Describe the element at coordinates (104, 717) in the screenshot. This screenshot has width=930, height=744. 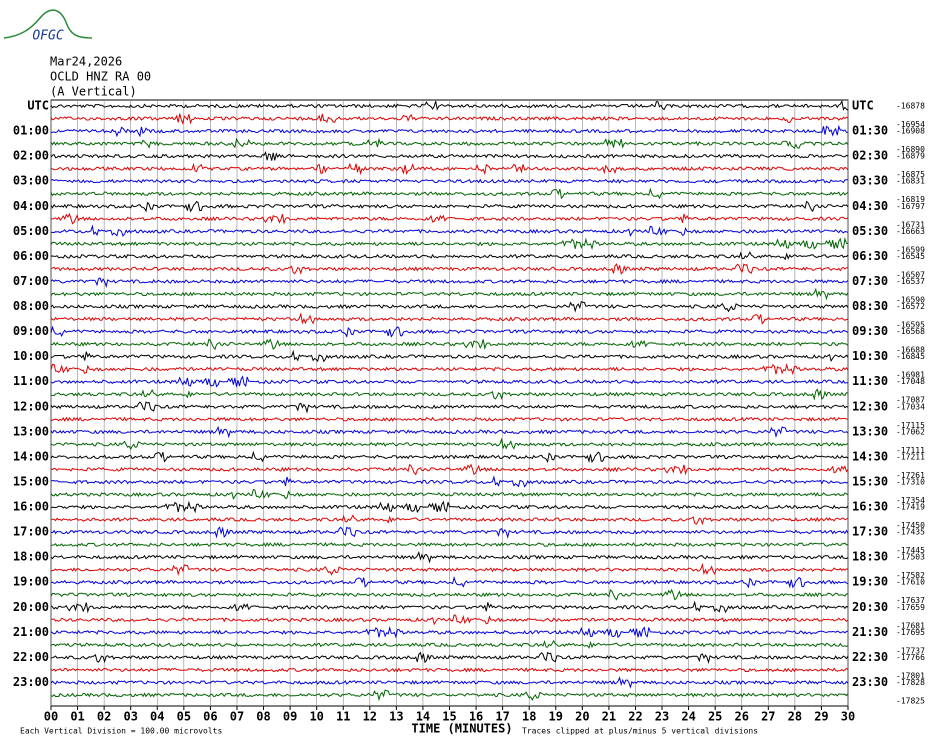
I see `x-tick-label: 02` at that location.